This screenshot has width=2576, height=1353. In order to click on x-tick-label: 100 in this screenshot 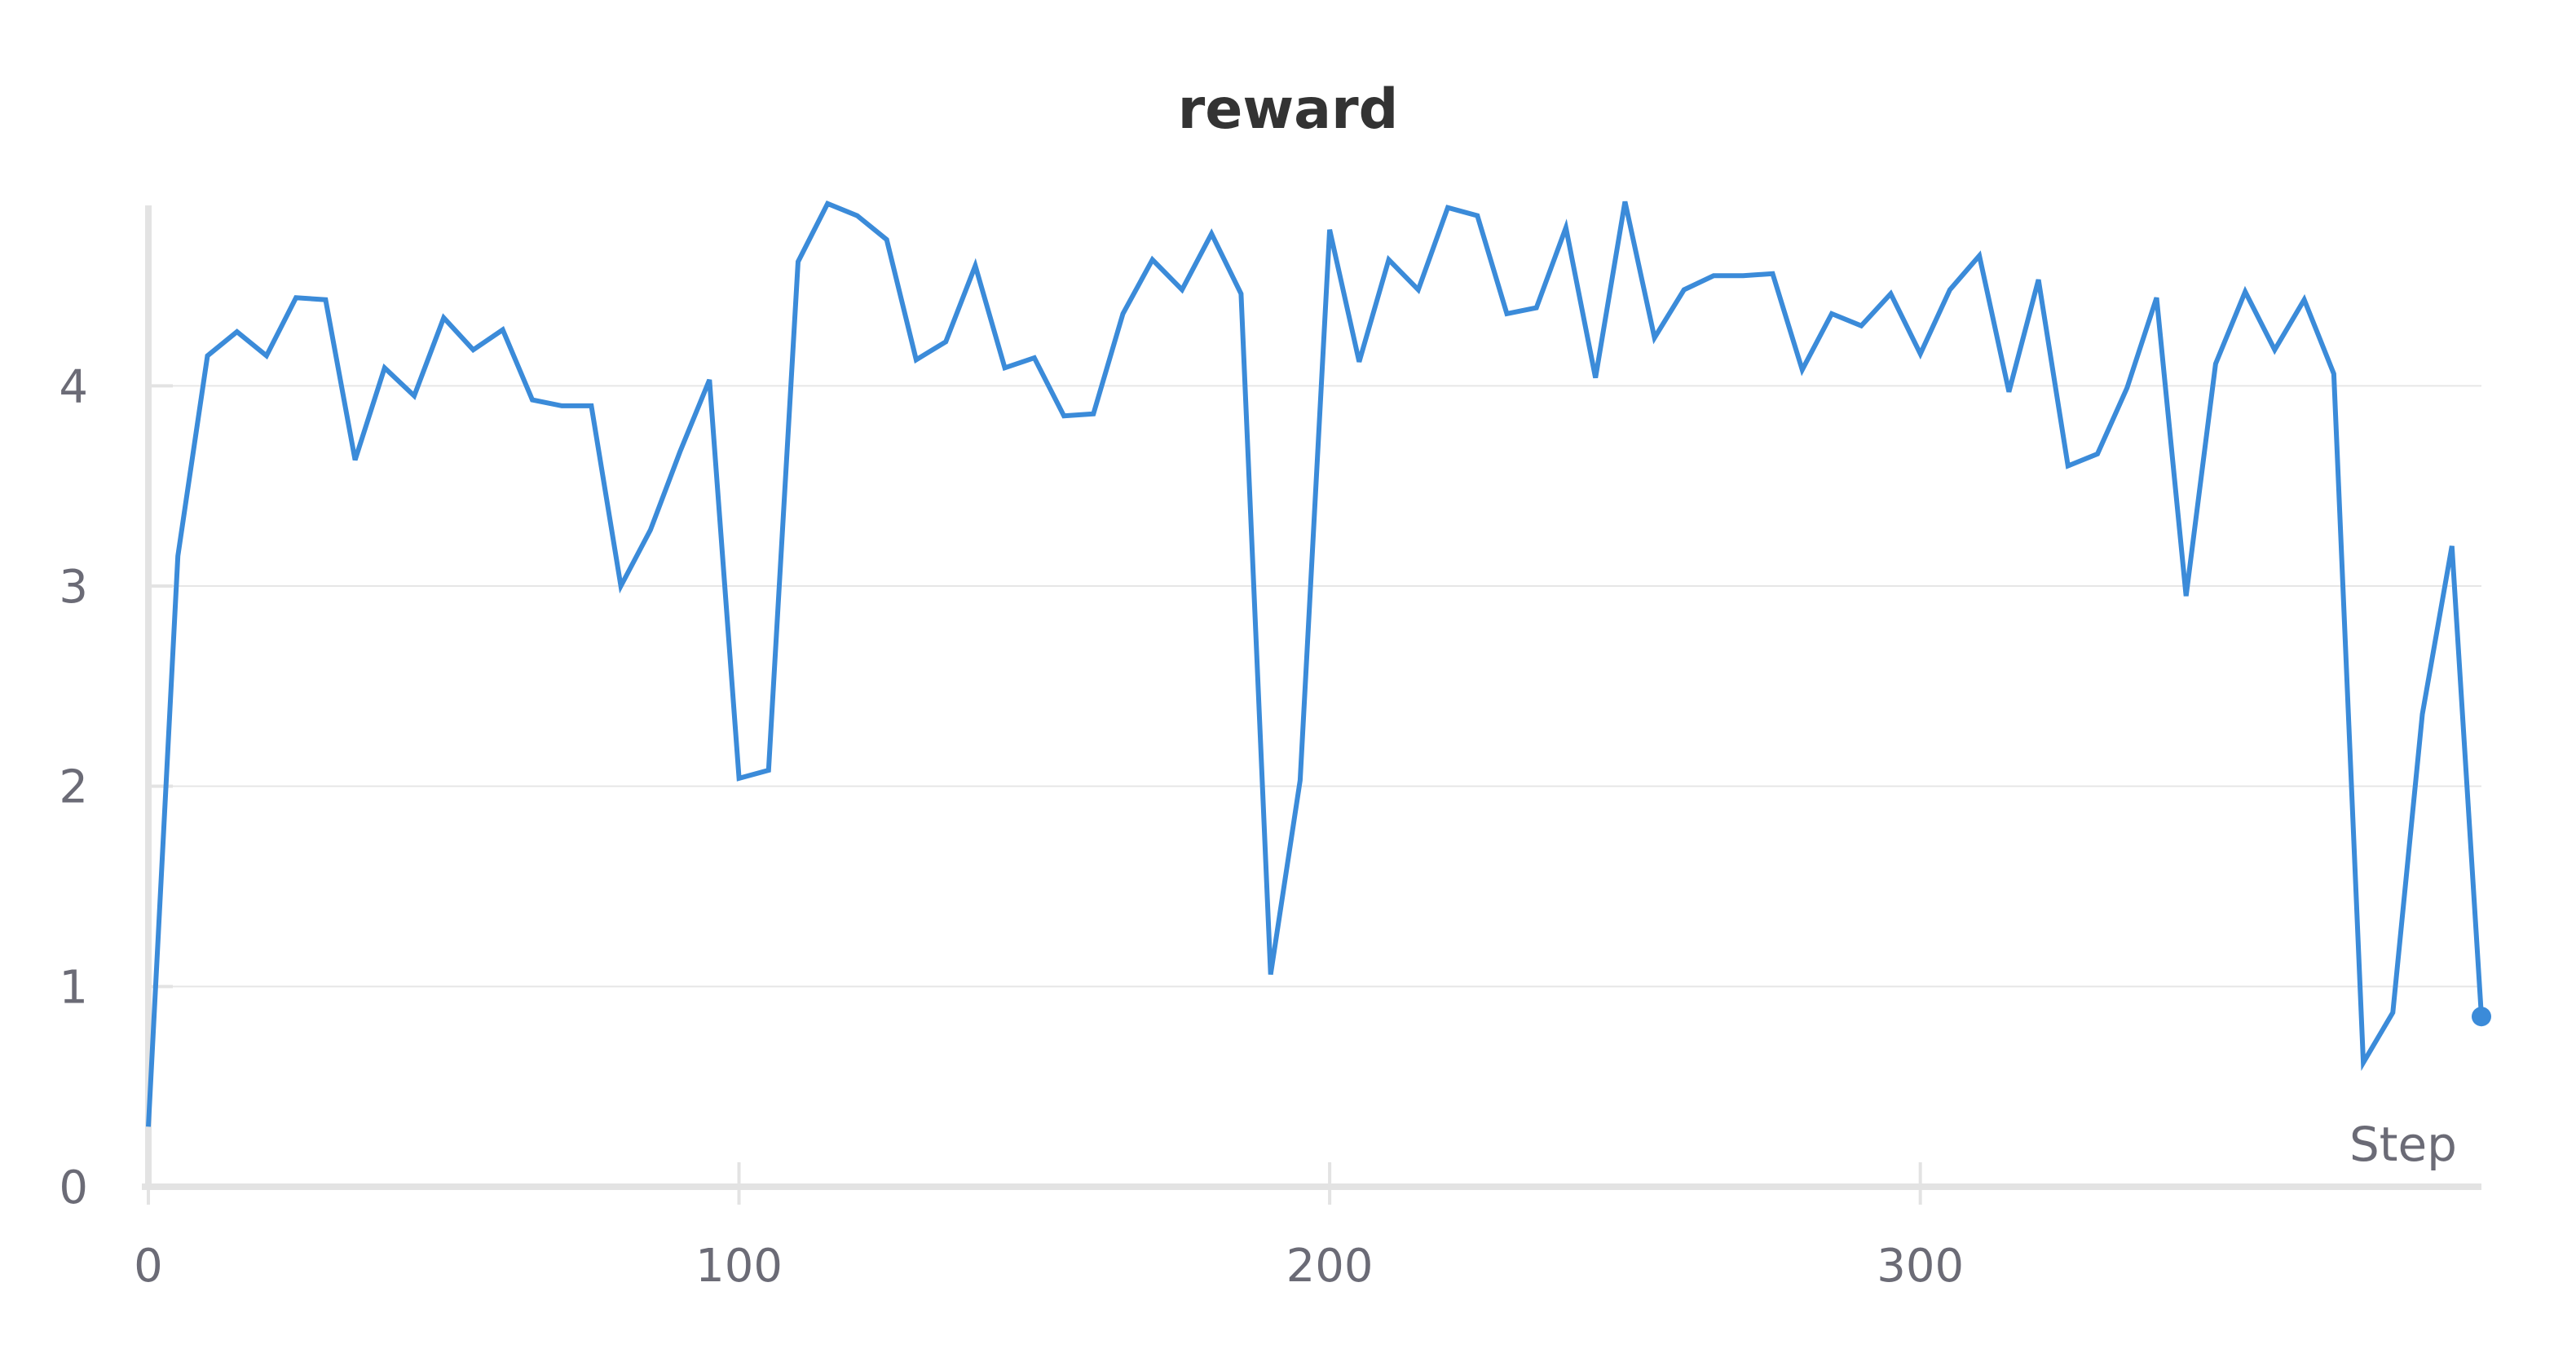, I will do `click(739, 1266)`.